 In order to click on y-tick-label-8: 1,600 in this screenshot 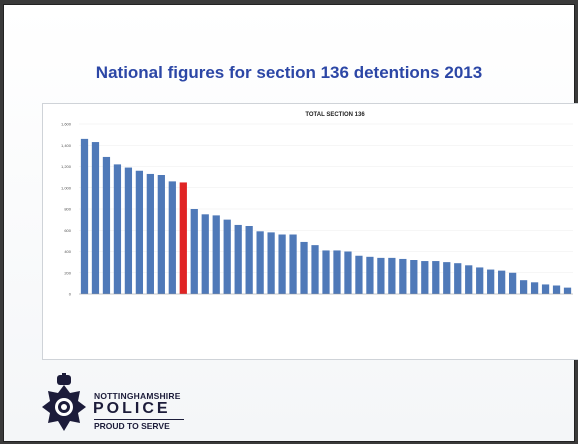, I will do `click(66, 124)`.